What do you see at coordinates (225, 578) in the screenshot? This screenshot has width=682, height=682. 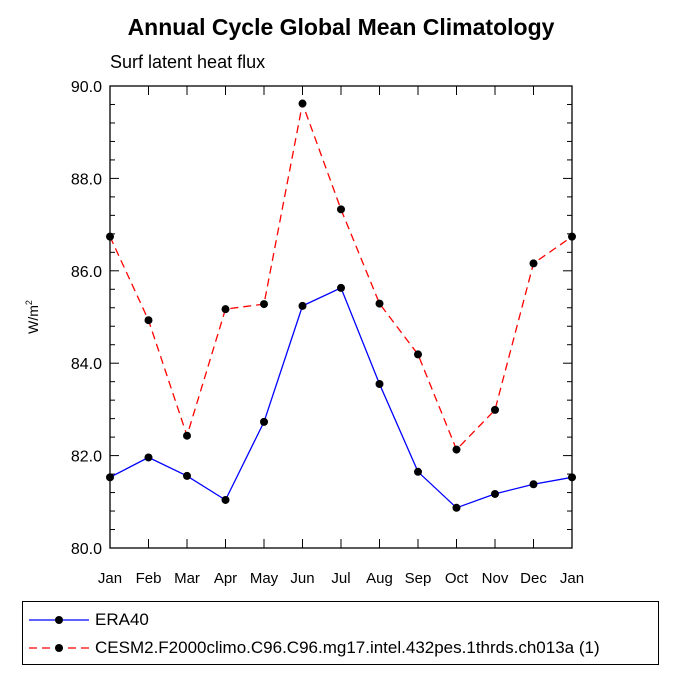 I see `x-tick-label: Apr` at bounding box center [225, 578].